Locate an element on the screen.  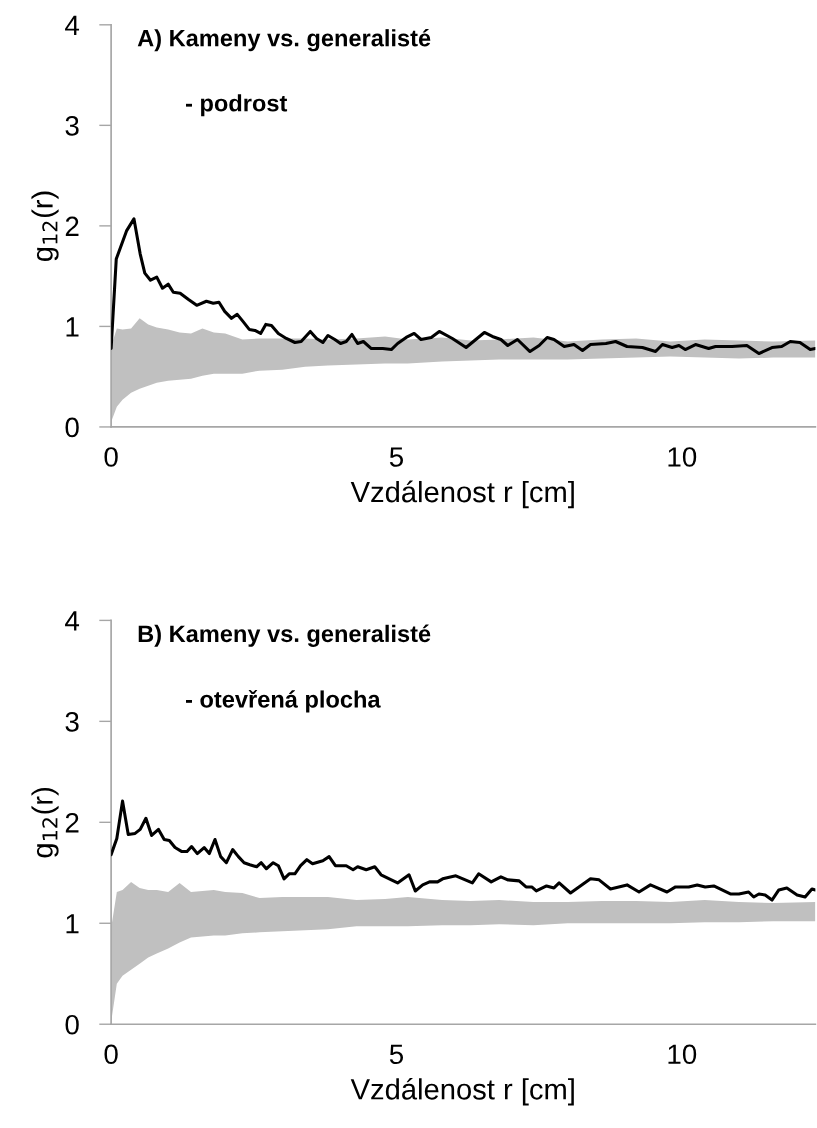
chart-title: A) Kameny vs. generalisté is located at coordinates (284, 40).